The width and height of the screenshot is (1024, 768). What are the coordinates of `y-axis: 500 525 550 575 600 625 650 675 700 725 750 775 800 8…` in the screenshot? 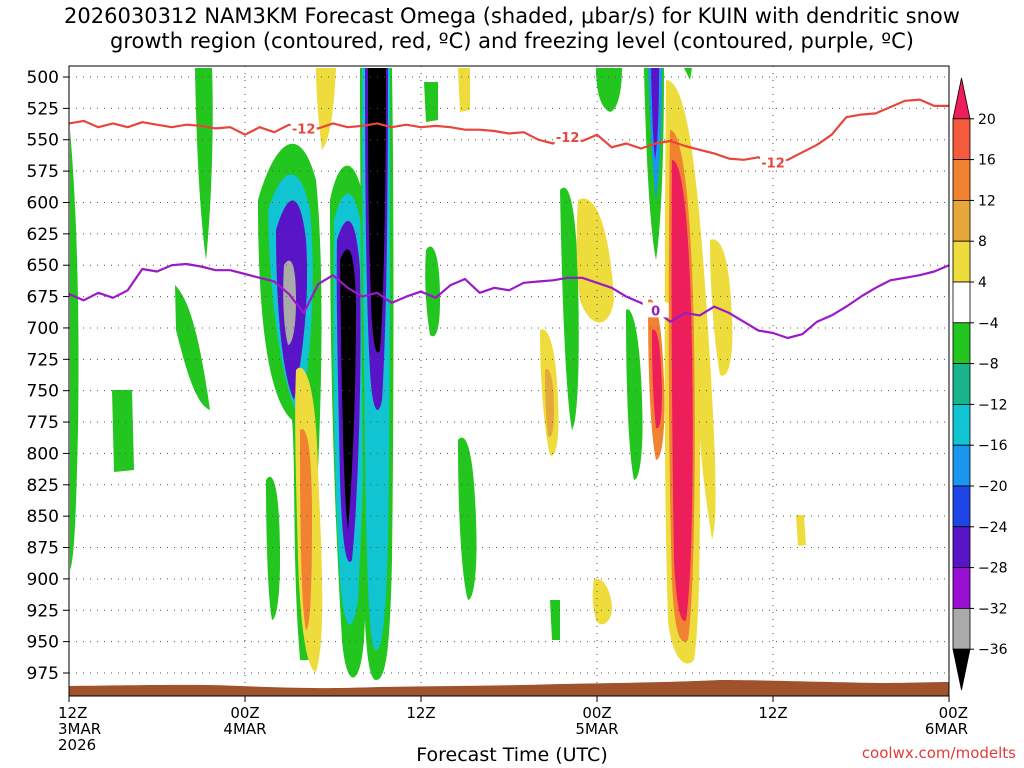 It's located at (48, 376).